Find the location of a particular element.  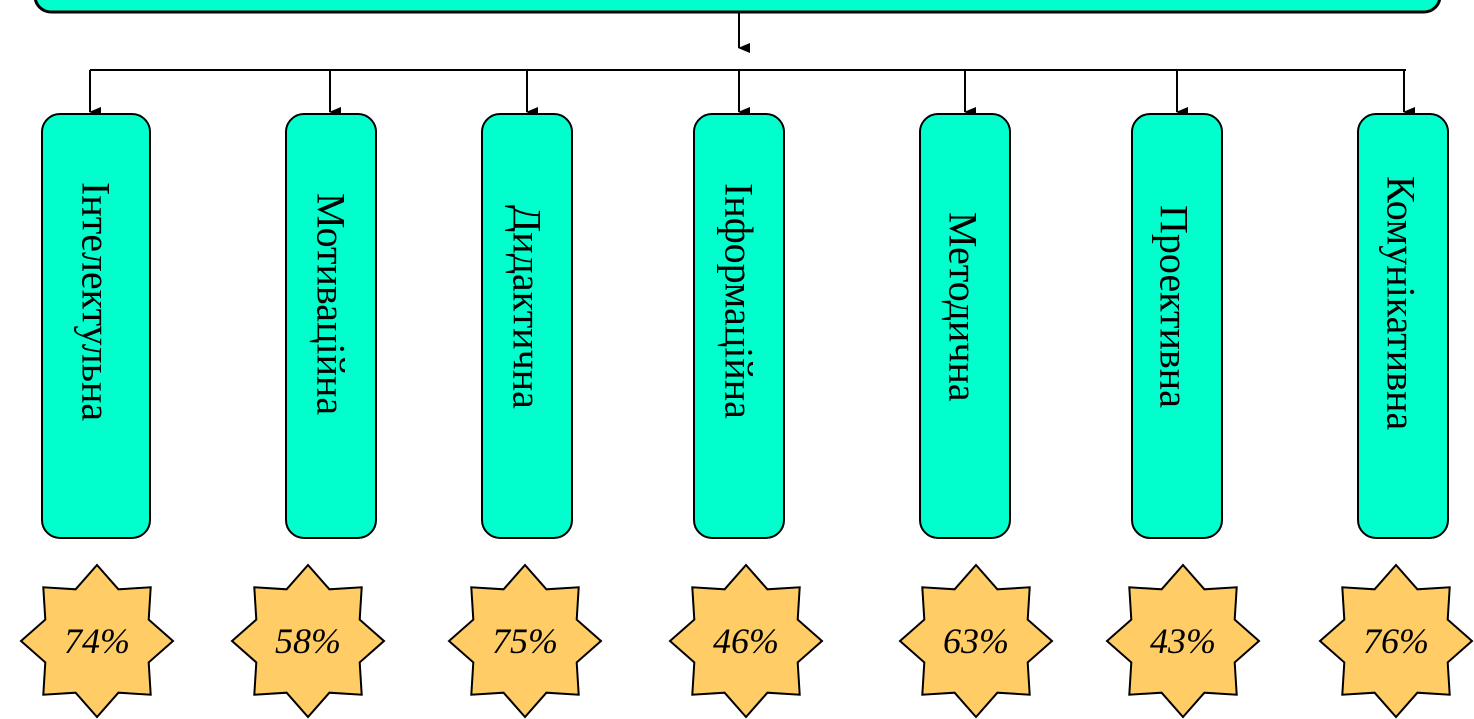

function-3: Інформаційна 46% is located at coordinates (746, 394).